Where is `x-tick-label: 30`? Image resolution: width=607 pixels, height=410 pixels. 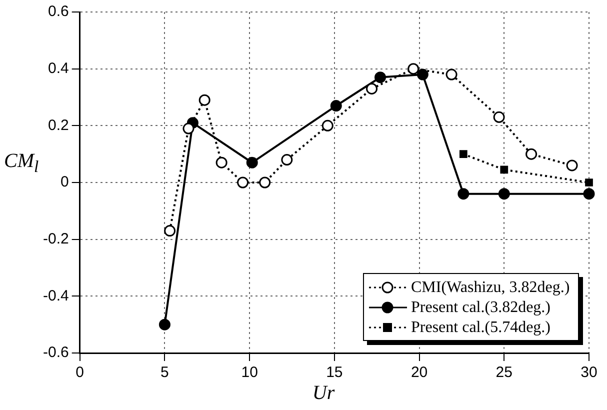
x-tick-label: 30 is located at coordinates (589, 373).